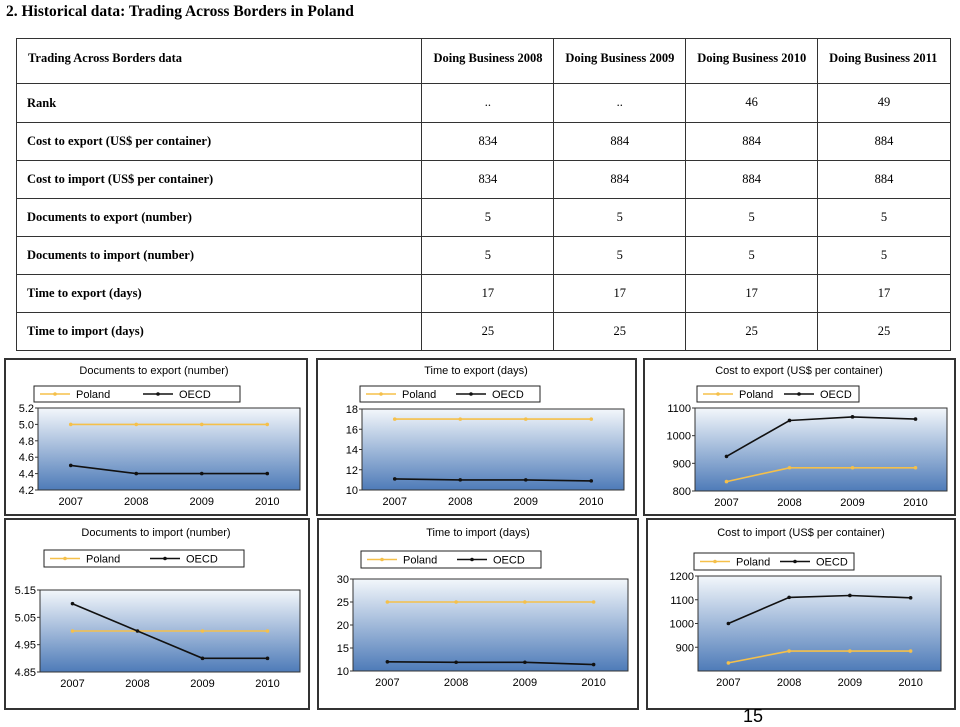 Image resolution: width=960 pixels, height=727 pixels. What do you see at coordinates (343, 603) in the screenshot?
I see `y-tick-label: 25` at bounding box center [343, 603].